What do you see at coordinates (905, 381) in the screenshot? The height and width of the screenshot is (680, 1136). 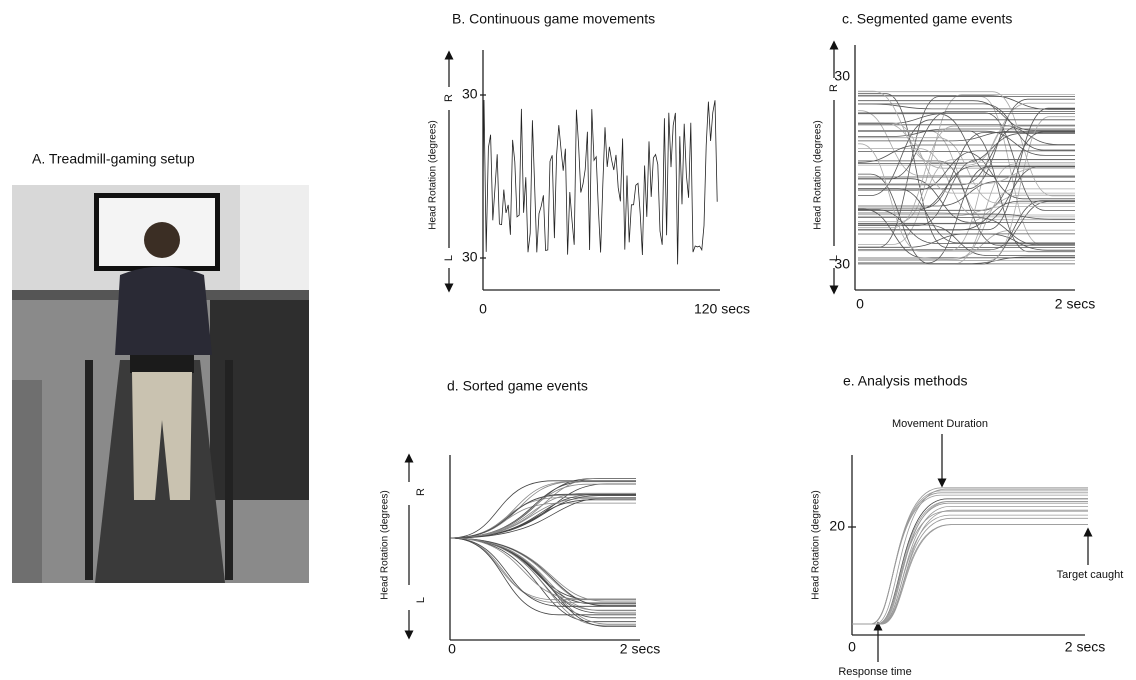 I see `label: e. Analysis methods` at bounding box center [905, 381].